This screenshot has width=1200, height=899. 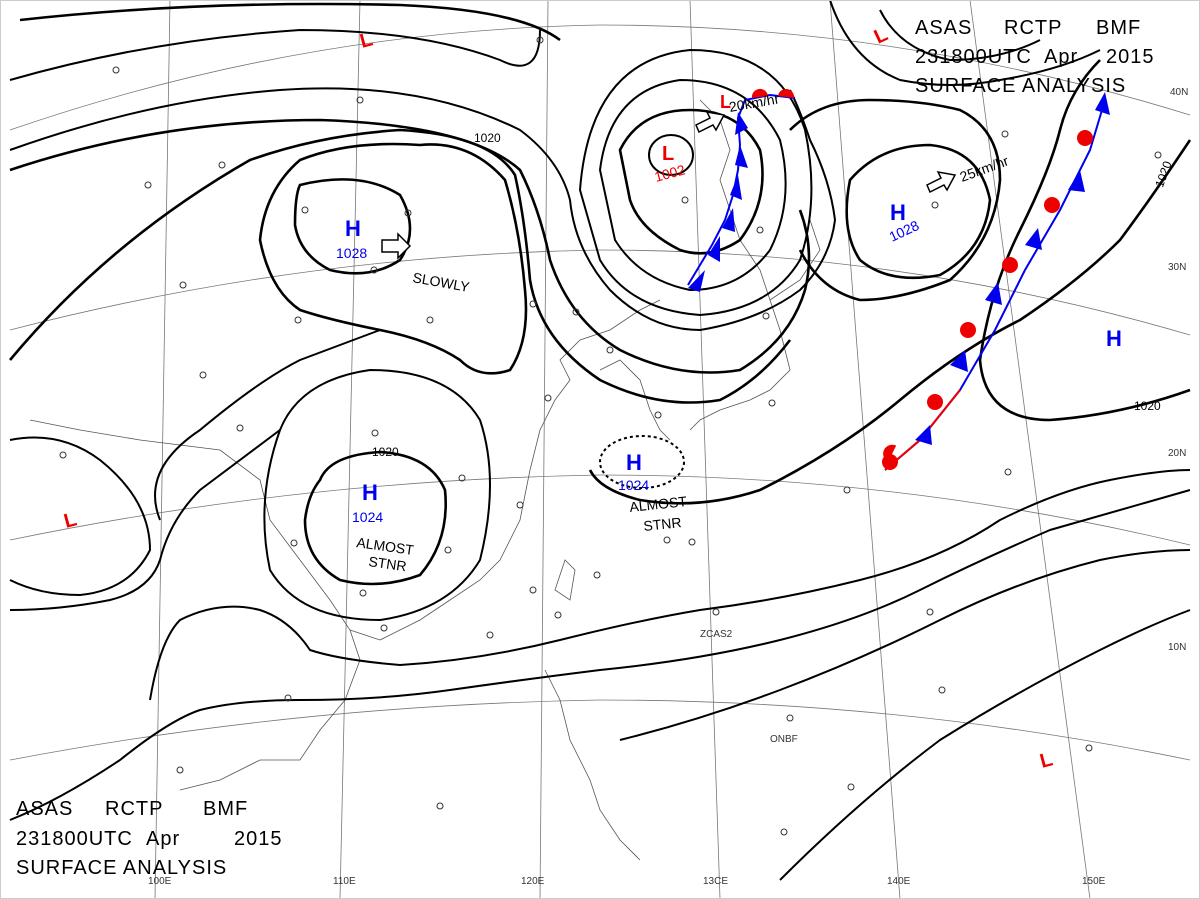 I want to click on dashed-isobar, so click(x=642, y=462).